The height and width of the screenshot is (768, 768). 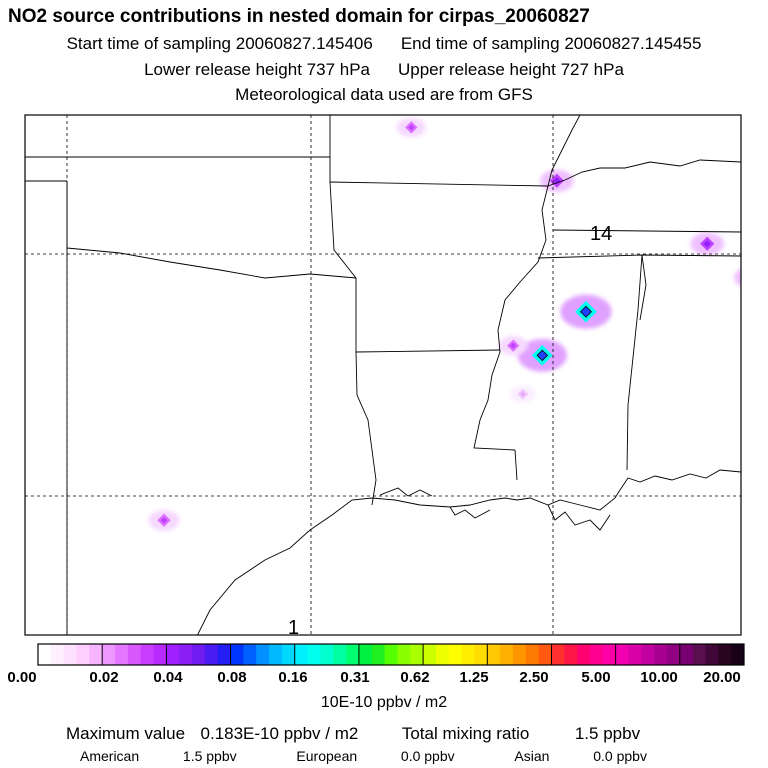 What do you see at coordinates (294, 628) in the screenshot?
I see `time-label-1: 1` at bounding box center [294, 628].